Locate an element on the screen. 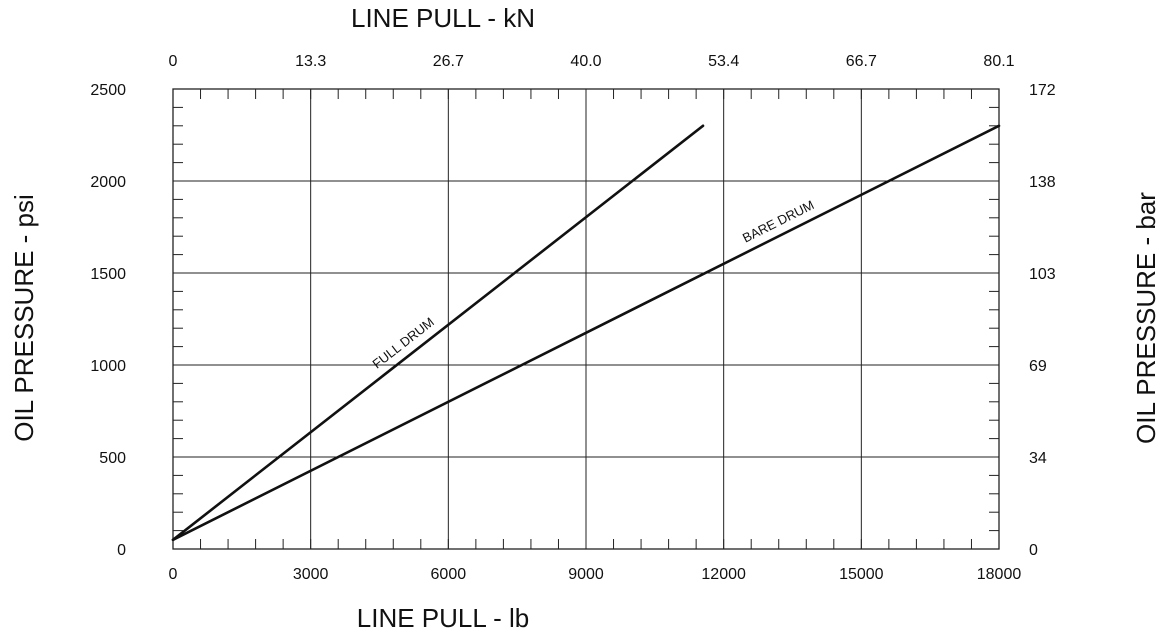 The height and width of the screenshot is (638, 1162). x-tick-label: 15000 is located at coordinates (861, 574).